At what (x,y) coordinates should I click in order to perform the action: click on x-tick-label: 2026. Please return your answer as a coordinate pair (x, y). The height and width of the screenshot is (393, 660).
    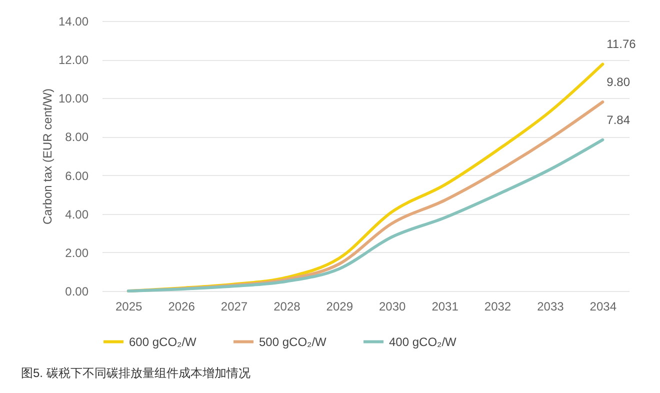
    Looking at the image, I should click on (182, 307).